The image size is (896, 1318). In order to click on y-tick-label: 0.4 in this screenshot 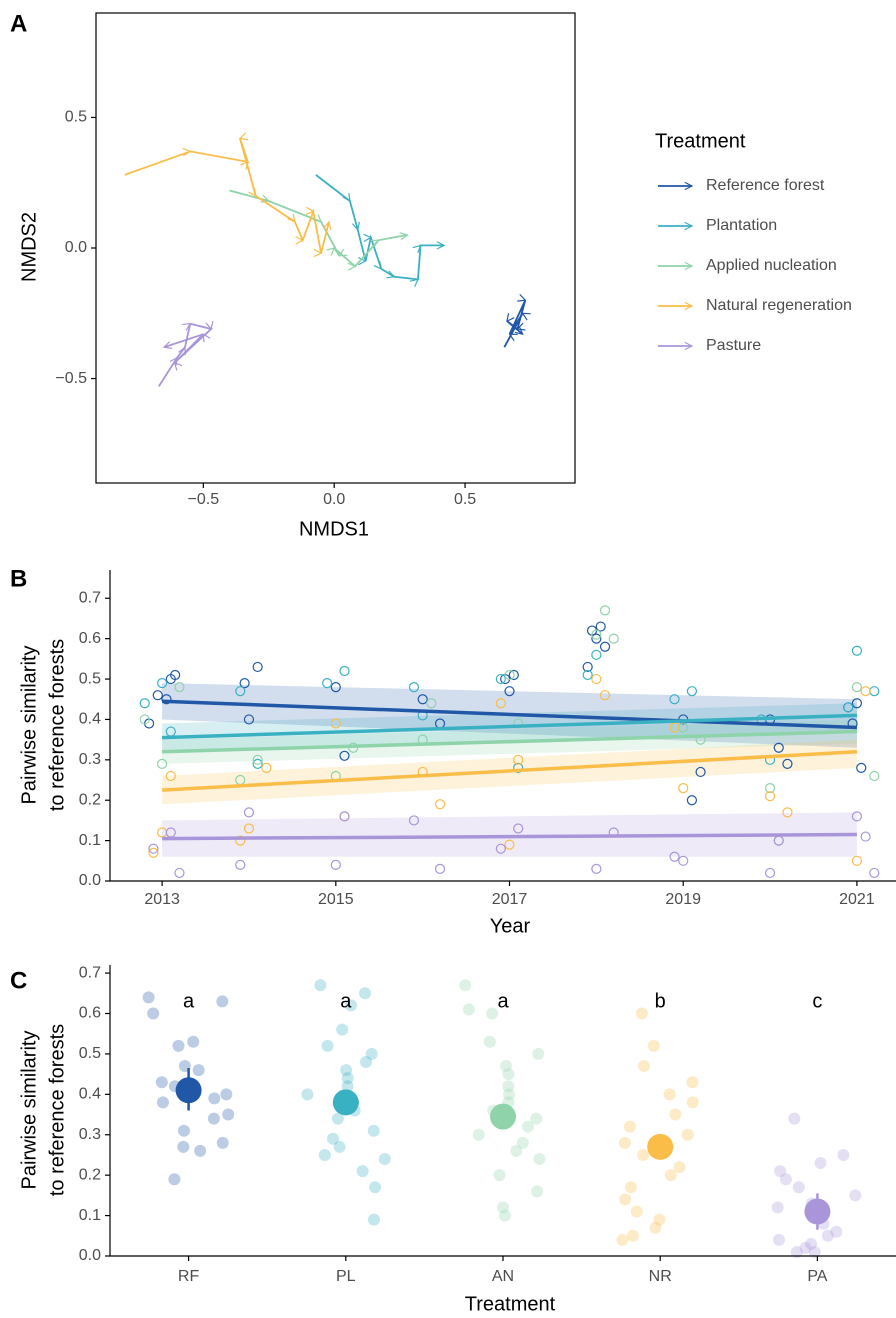, I will do `click(90, 719)`.